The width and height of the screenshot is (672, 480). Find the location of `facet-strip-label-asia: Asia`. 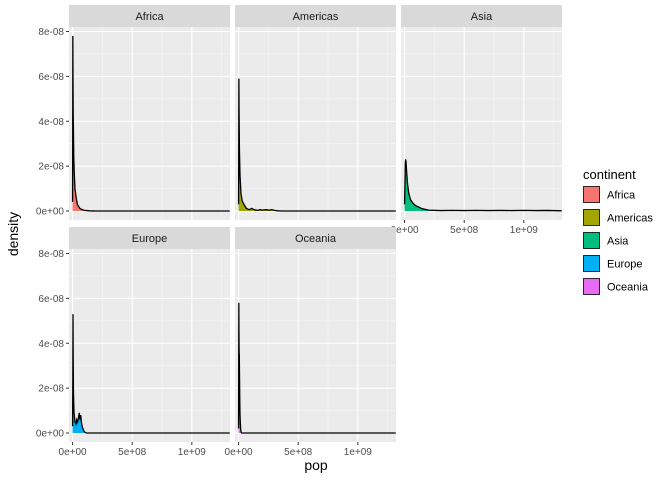

facet-strip-label-asia: Asia is located at coordinates (482, 17).